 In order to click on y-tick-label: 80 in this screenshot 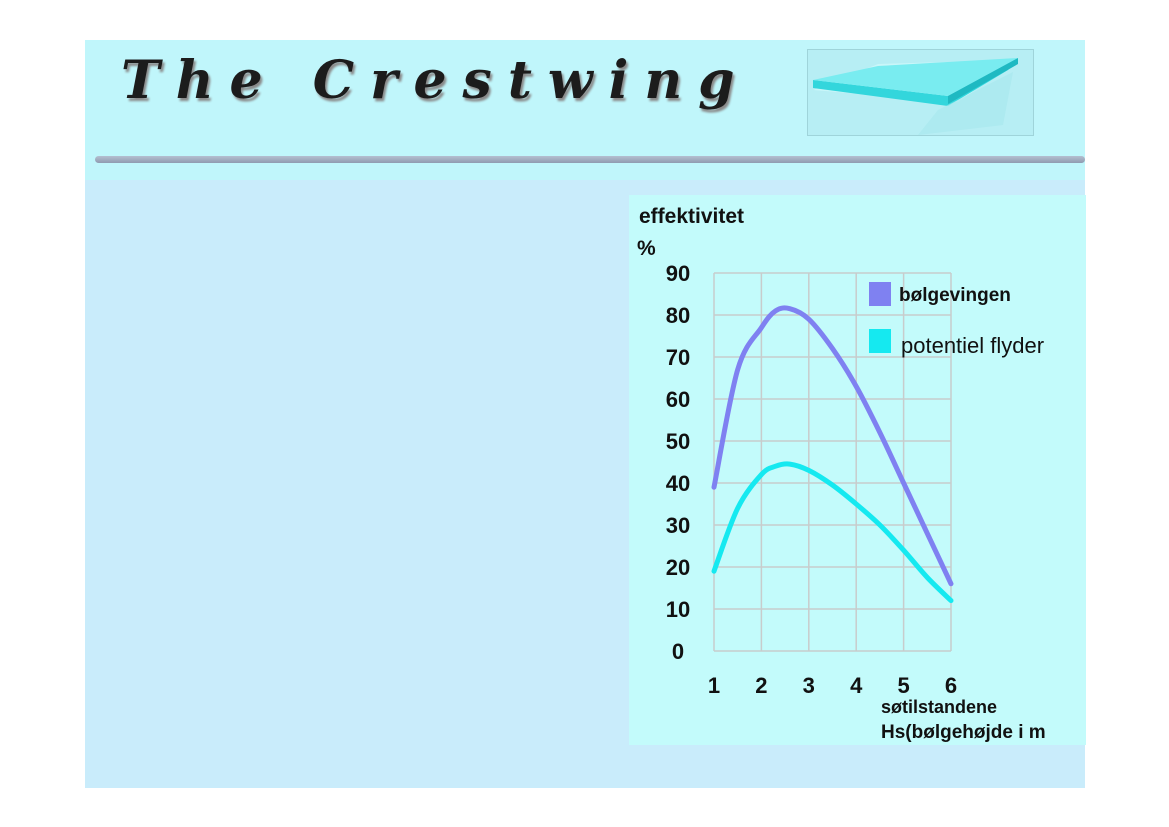, I will do `click(678, 315)`.